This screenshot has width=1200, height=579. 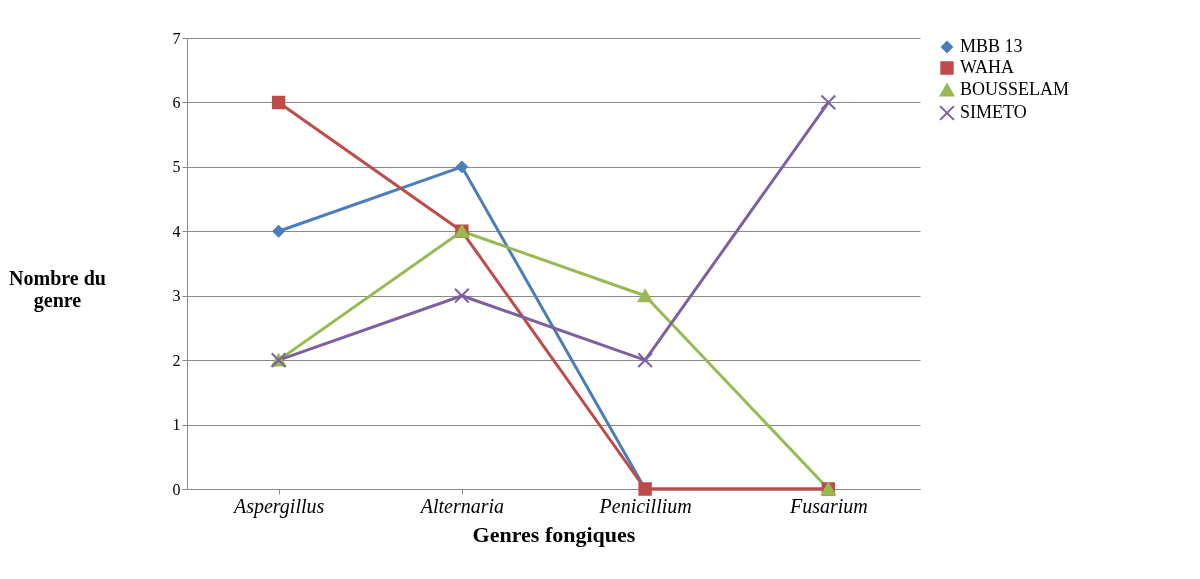 What do you see at coordinates (176, 231) in the screenshot?
I see `y-tick-label: 4` at bounding box center [176, 231].